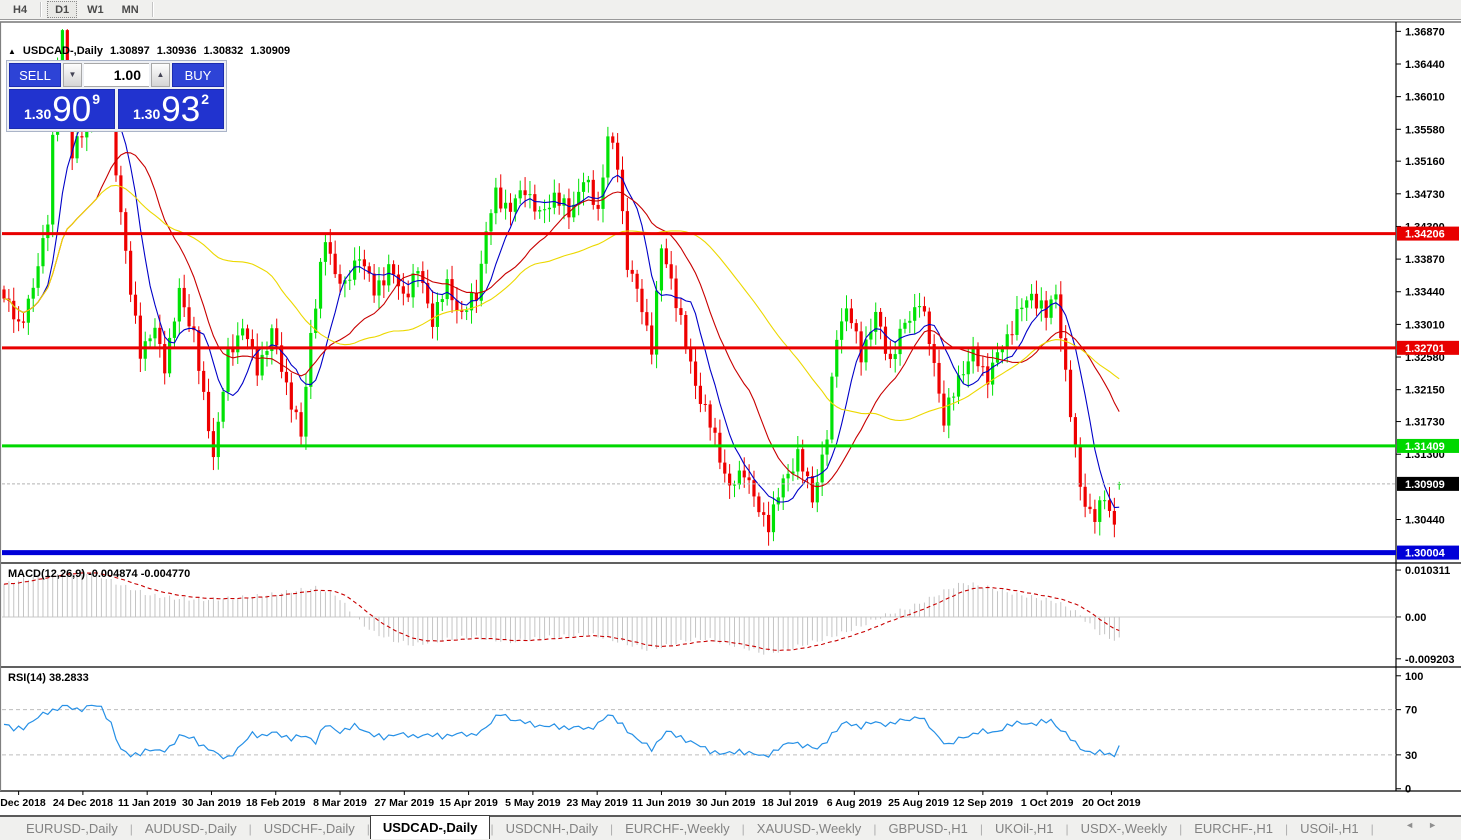  I want to click on sell-price-box: 1.30 90 9, so click(62, 109).